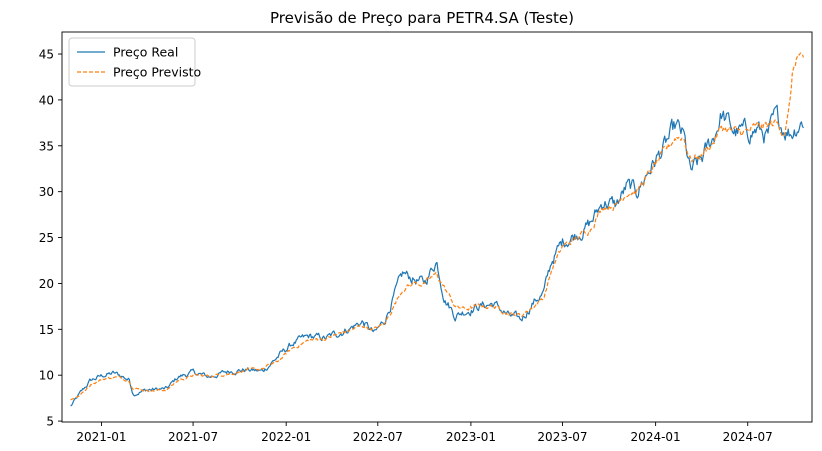 This screenshot has width=822, height=451. Describe the element at coordinates (286, 437) in the screenshot. I see `x-tick-label: 2022-01` at that location.